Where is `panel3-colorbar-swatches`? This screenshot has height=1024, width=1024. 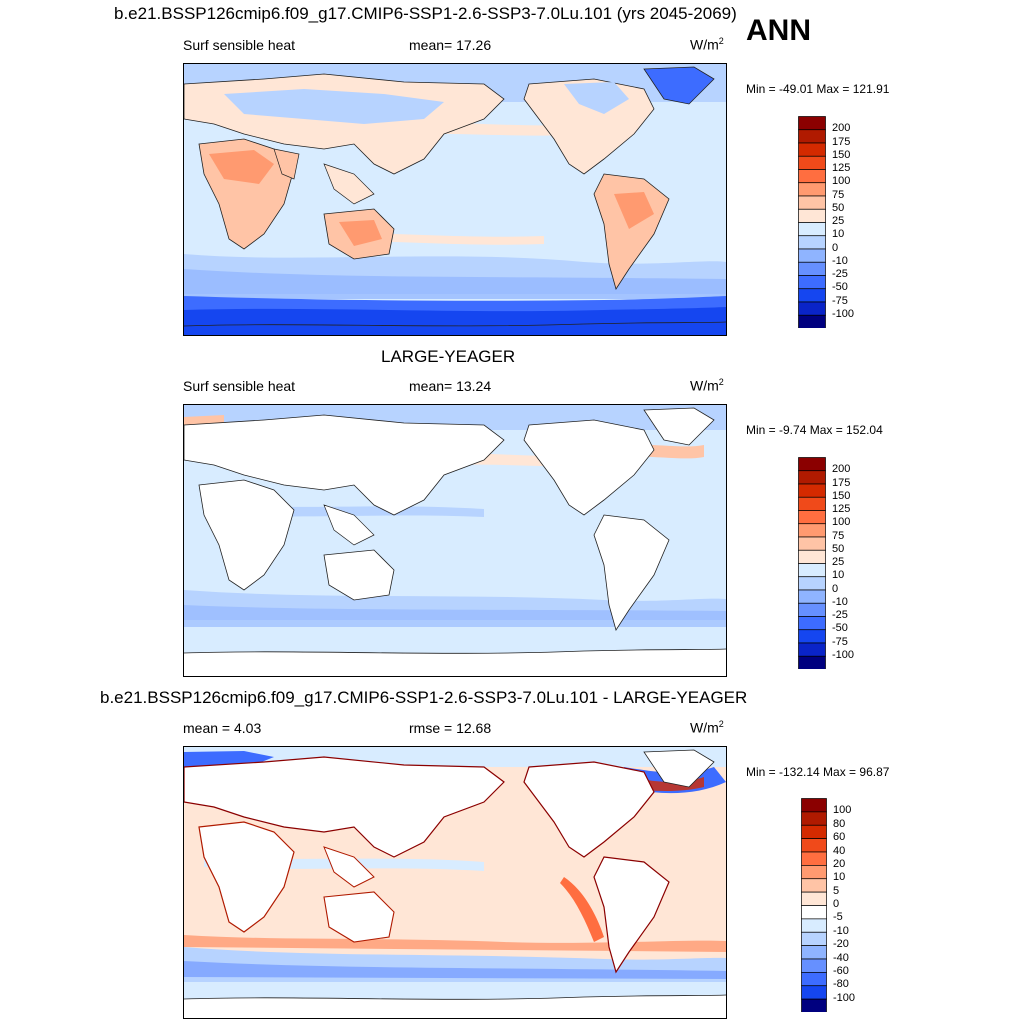
panel3-colorbar-swatches is located at coordinates (814, 905).